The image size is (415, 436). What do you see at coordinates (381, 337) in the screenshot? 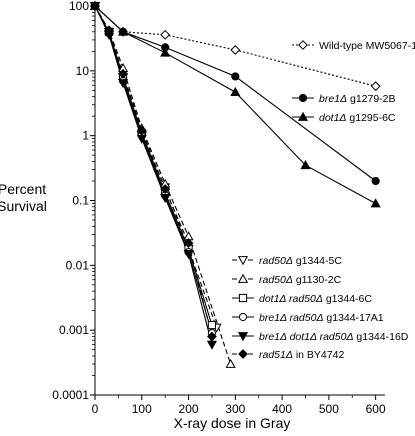
I see `legend-strain: g1344-16D` at bounding box center [381, 337].